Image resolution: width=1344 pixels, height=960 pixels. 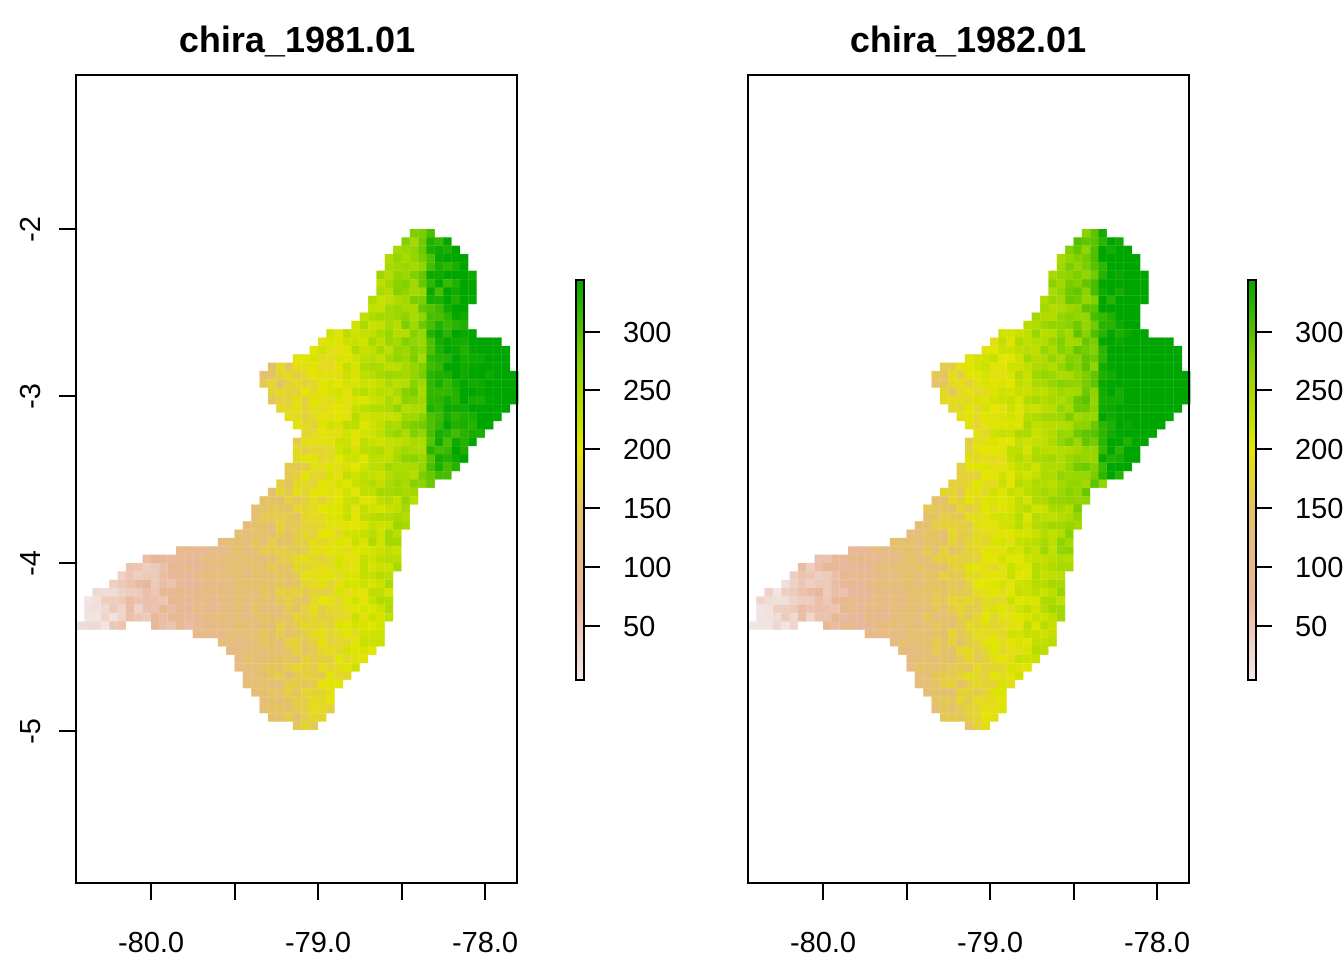 I want to click on y-tick-label: -5, so click(x=31, y=731).